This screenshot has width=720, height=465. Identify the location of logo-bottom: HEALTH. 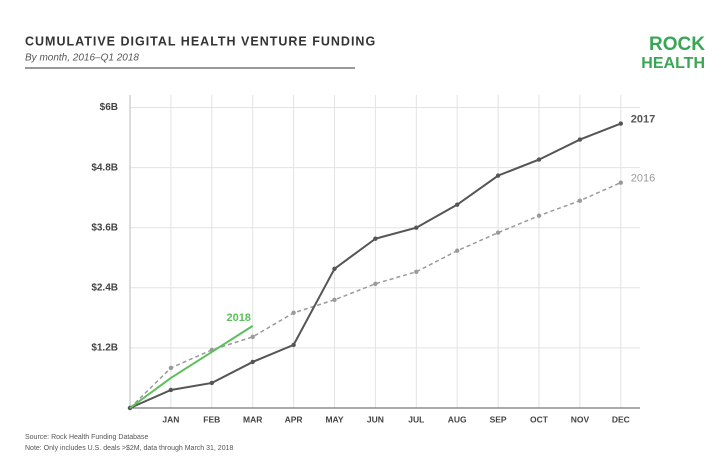
(673, 63).